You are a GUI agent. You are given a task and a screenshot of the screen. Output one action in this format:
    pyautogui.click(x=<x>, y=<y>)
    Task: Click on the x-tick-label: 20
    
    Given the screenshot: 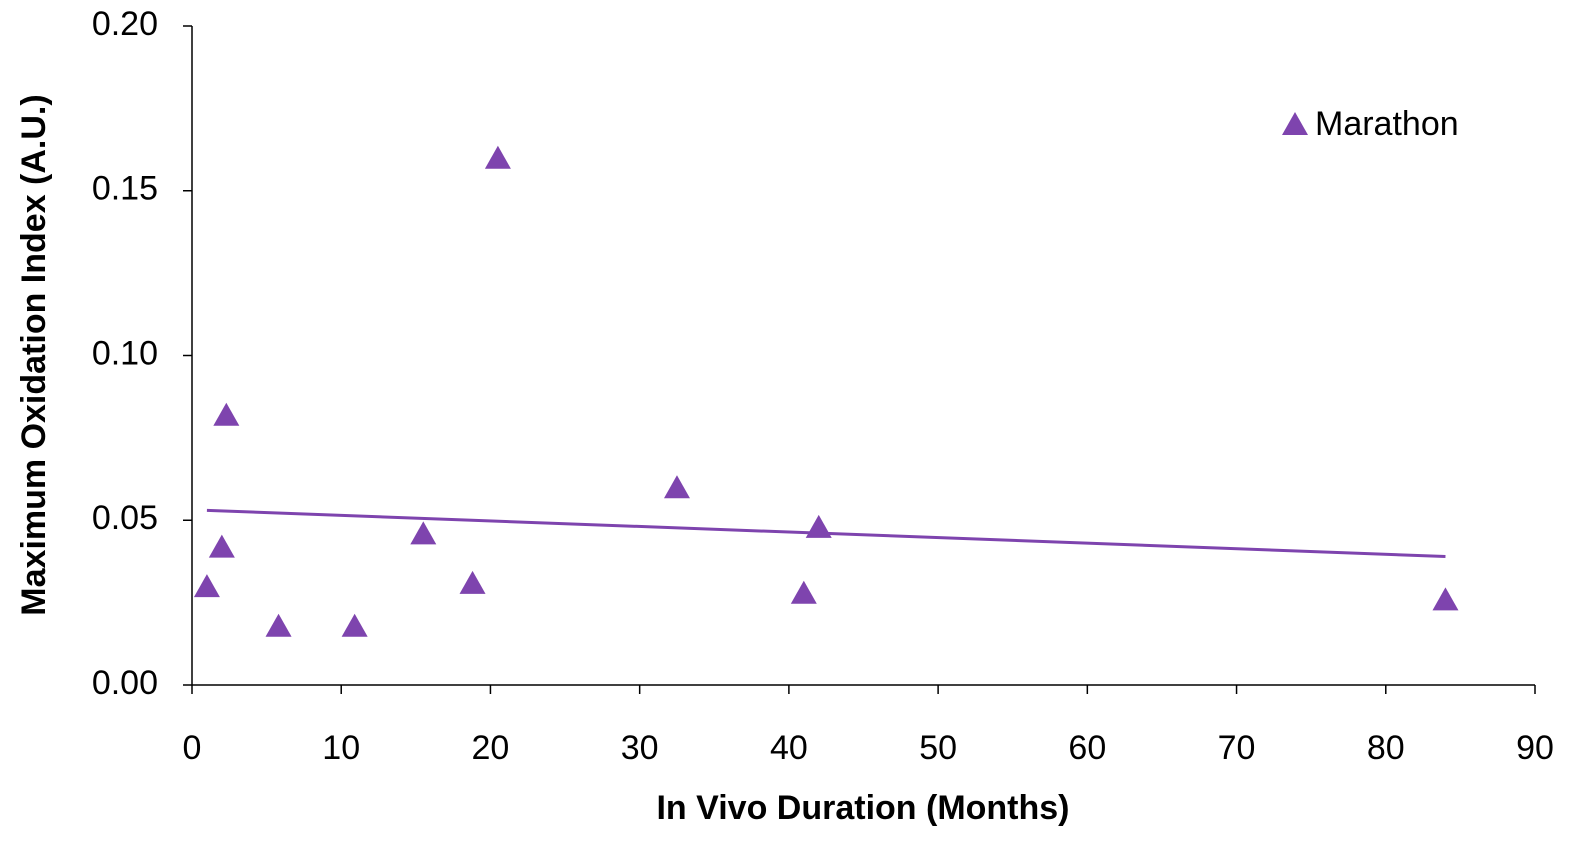 What is the action you would take?
    pyautogui.click(x=491, y=748)
    